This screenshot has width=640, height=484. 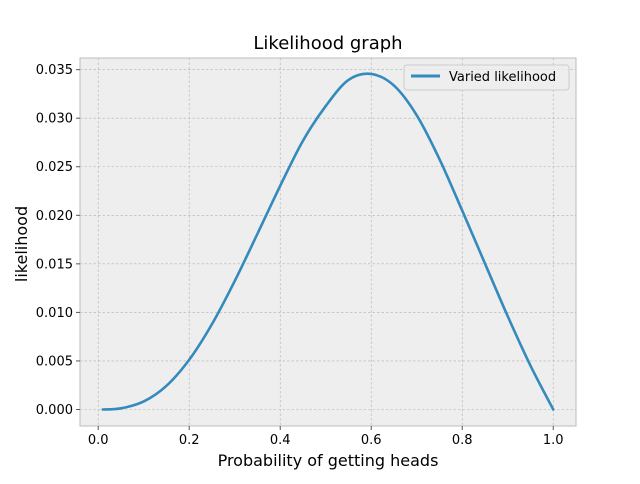 I want to click on x-tick-label: 0.6, so click(x=371, y=440).